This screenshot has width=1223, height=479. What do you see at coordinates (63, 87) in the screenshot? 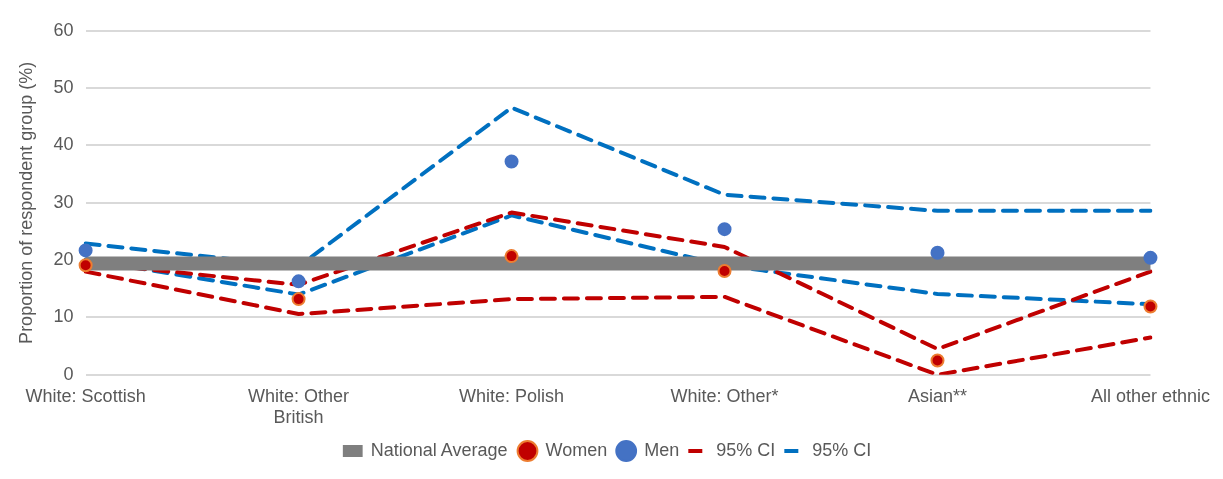
I see `y-tick-label: 50` at bounding box center [63, 87].